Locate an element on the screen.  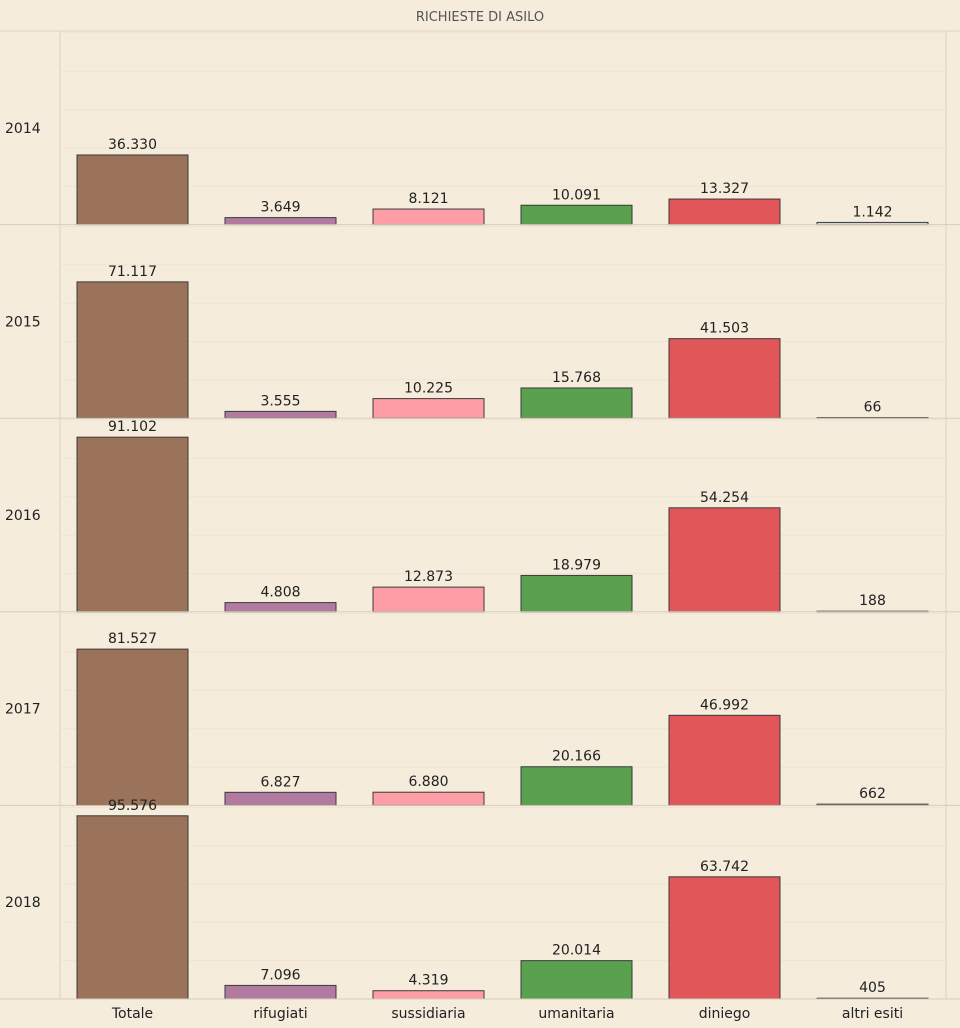
data-label-2015-diniego: 41.503 is located at coordinates (724, 329).